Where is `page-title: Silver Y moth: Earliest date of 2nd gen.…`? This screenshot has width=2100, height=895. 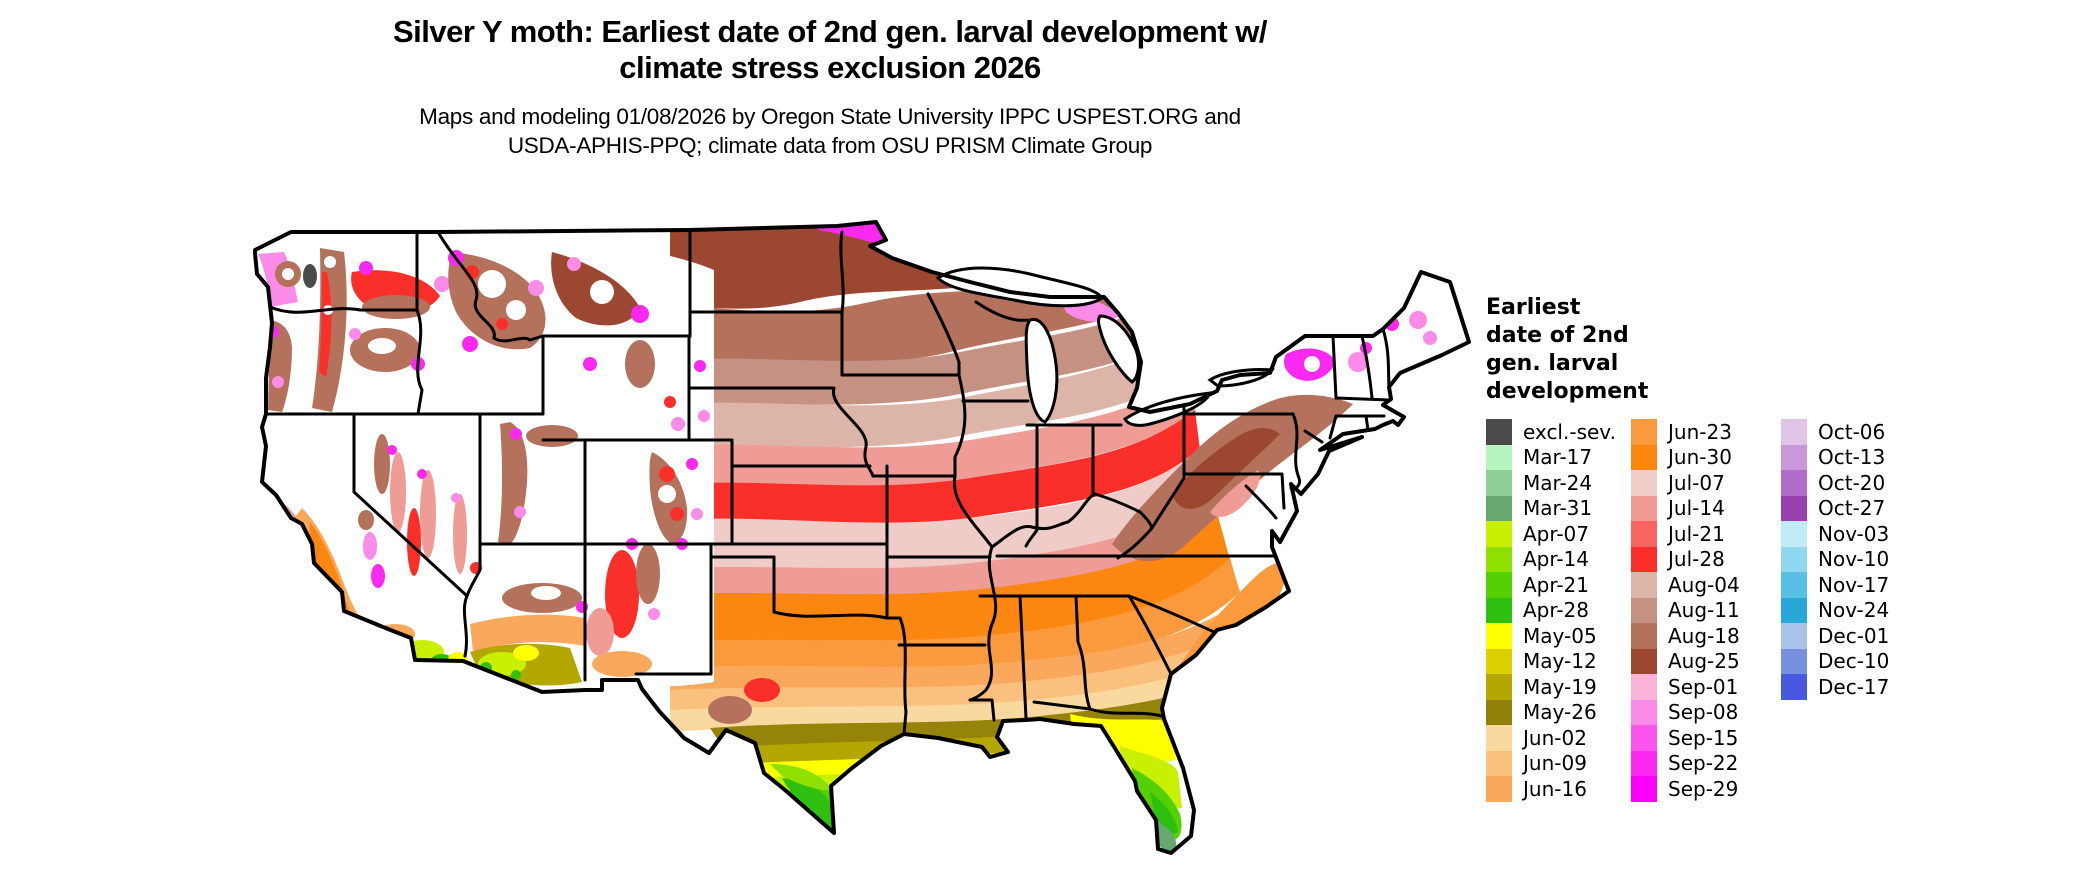 page-title: Silver Y moth: Earliest date of 2nd gen.… is located at coordinates (830, 49).